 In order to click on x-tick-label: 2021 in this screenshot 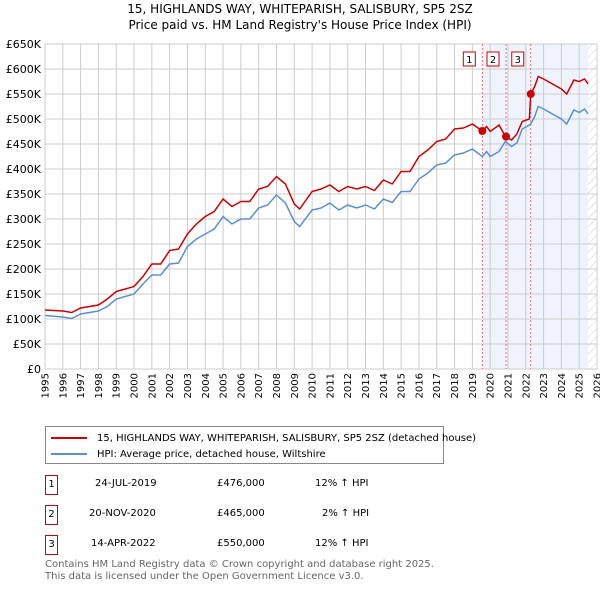, I will do `click(508, 385)`.